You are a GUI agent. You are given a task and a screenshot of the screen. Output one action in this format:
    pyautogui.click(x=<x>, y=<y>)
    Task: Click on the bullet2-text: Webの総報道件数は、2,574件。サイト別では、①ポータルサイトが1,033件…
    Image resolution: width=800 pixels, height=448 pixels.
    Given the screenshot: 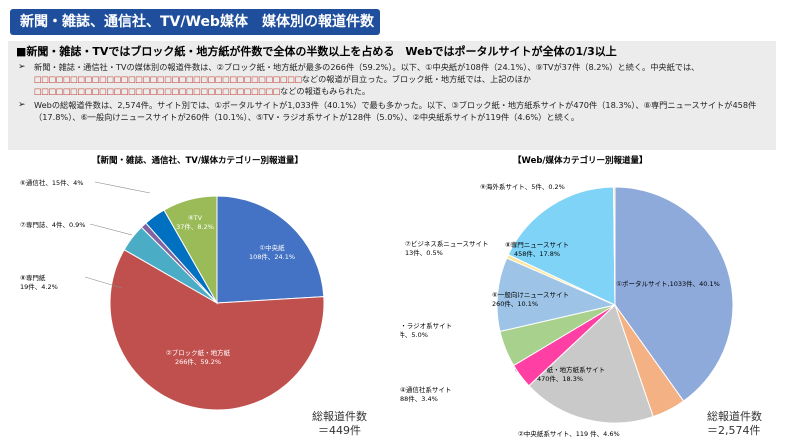 What is the action you would take?
    pyautogui.click(x=395, y=111)
    